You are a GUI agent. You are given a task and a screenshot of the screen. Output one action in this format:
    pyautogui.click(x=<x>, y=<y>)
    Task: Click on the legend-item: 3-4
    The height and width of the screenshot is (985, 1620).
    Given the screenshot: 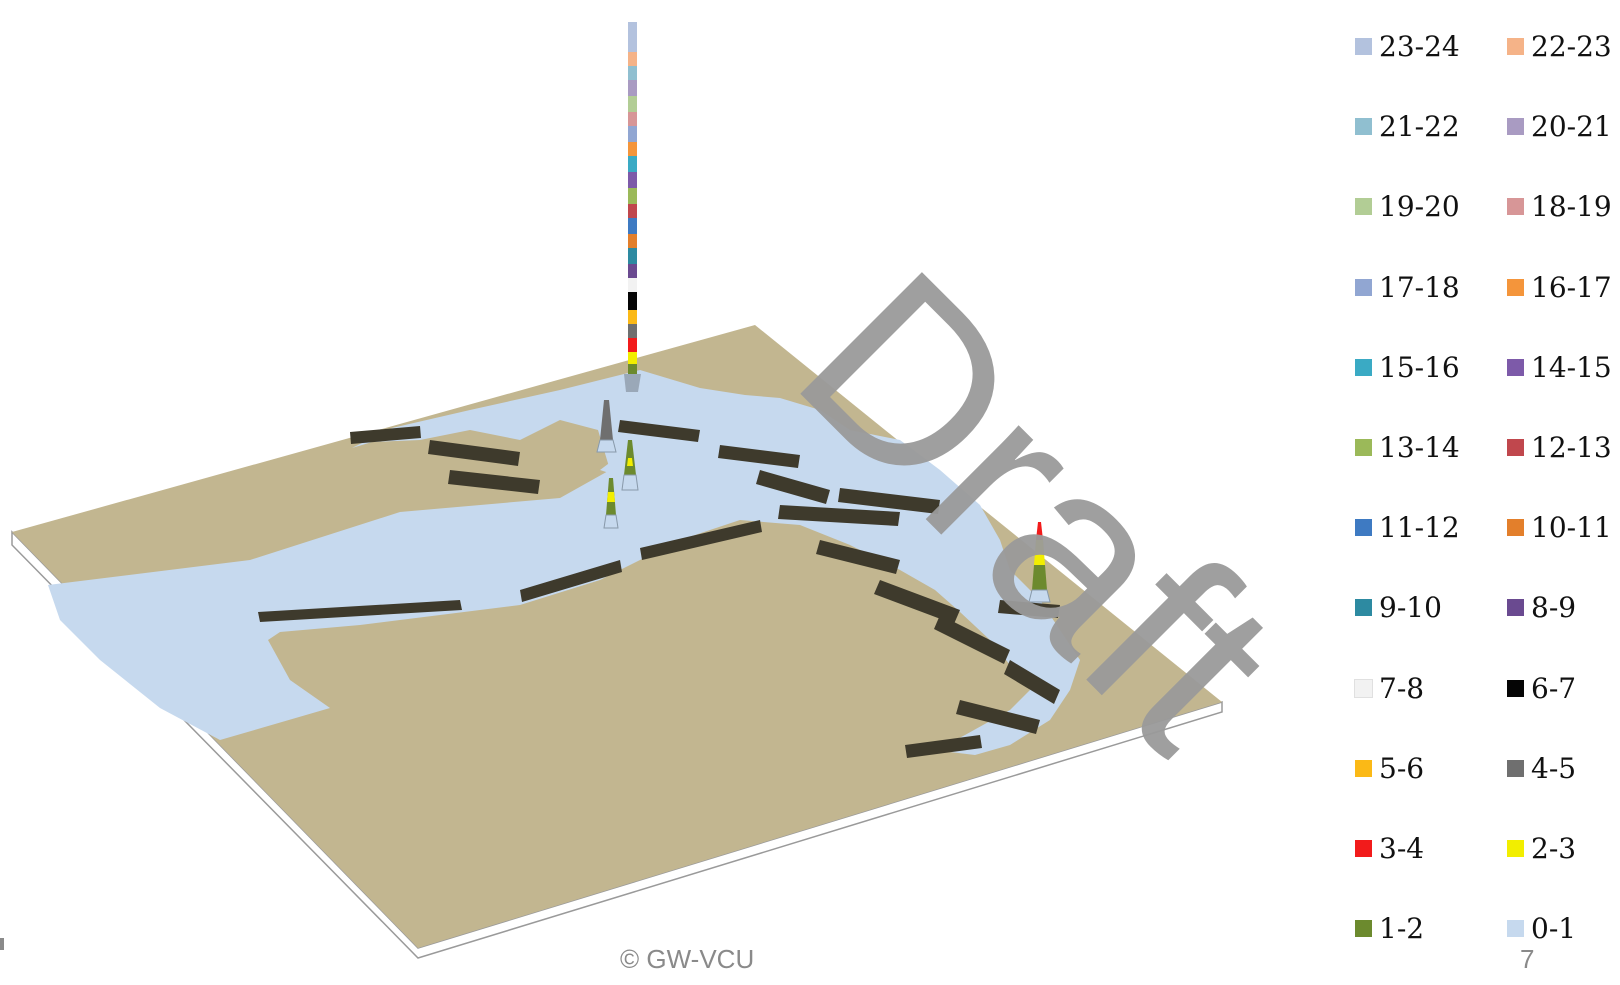 What is the action you would take?
    pyautogui.click(x=1389, y=848)
    